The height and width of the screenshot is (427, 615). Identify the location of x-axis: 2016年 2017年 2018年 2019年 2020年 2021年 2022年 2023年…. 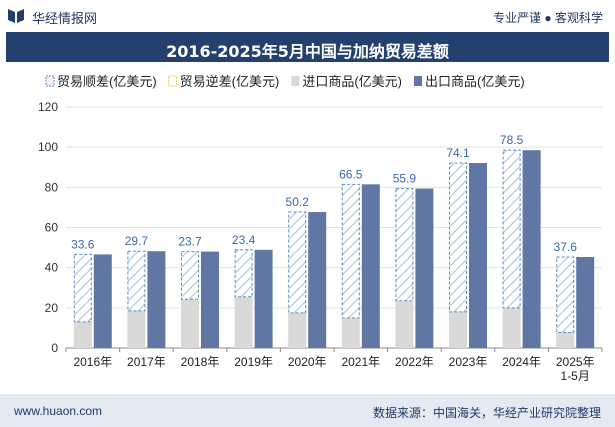
(334, 365).